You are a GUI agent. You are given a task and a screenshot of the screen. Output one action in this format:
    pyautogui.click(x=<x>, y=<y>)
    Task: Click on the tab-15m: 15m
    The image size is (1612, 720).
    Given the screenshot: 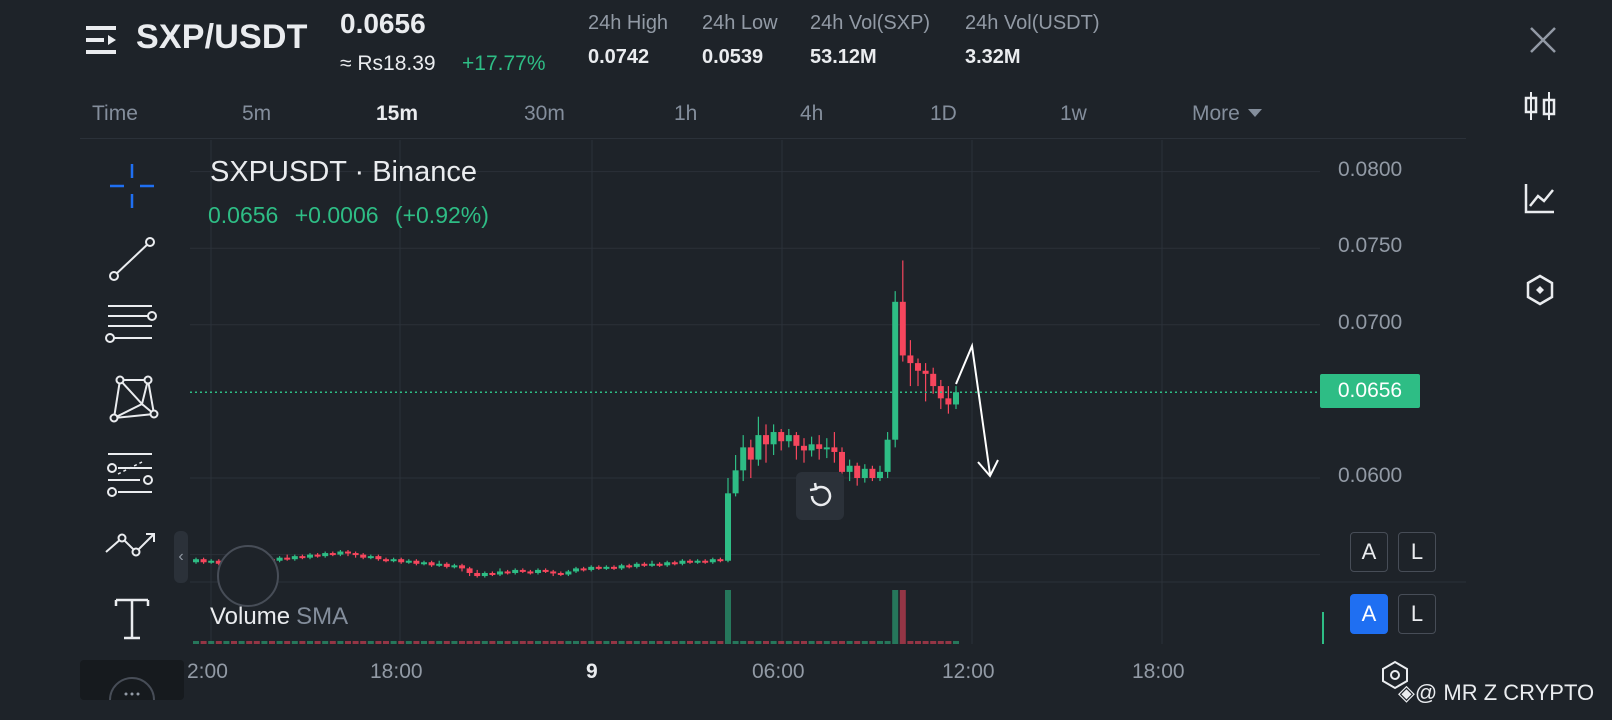 What is the action you would take?
    pyautogui.click(x=397, y=113)
    